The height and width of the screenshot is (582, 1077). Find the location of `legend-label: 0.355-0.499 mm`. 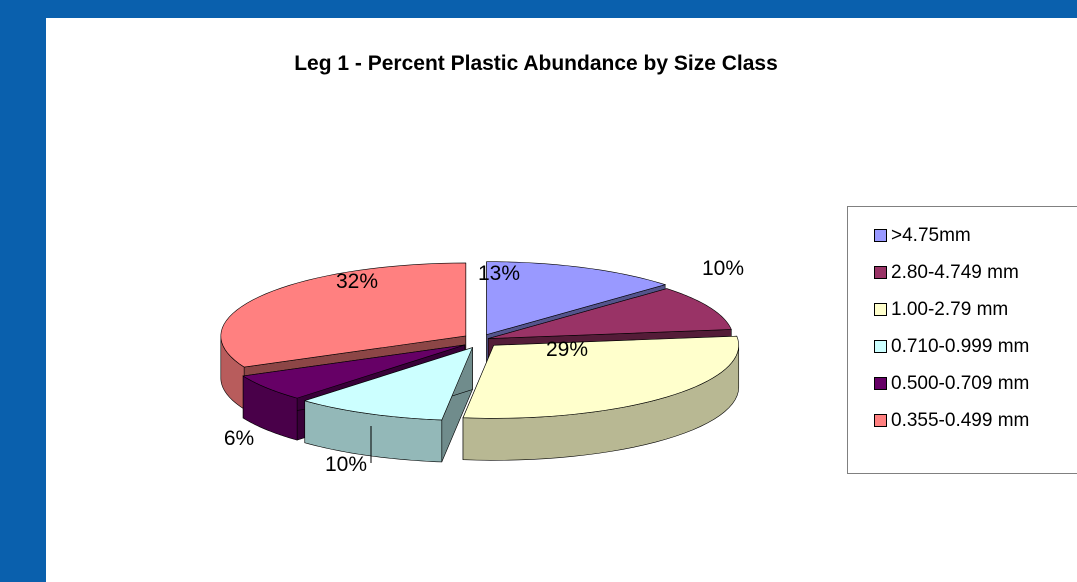

legend-label: 0.355-0.499 mm is located at coordinates (960, 420).